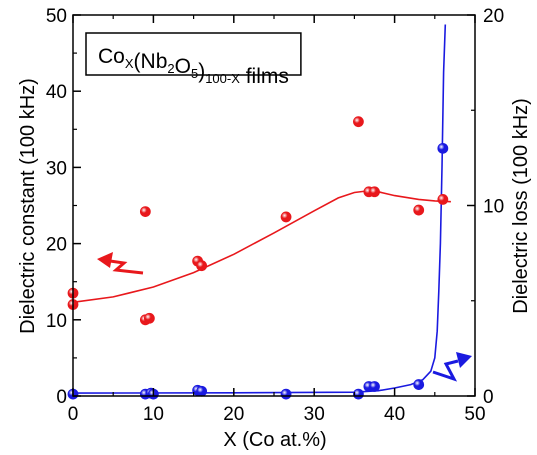 The image size is (537, 455). Describe the element at coordinates (464, 360) in the screenshot. I see `right-arrowhead-icon` at that location.